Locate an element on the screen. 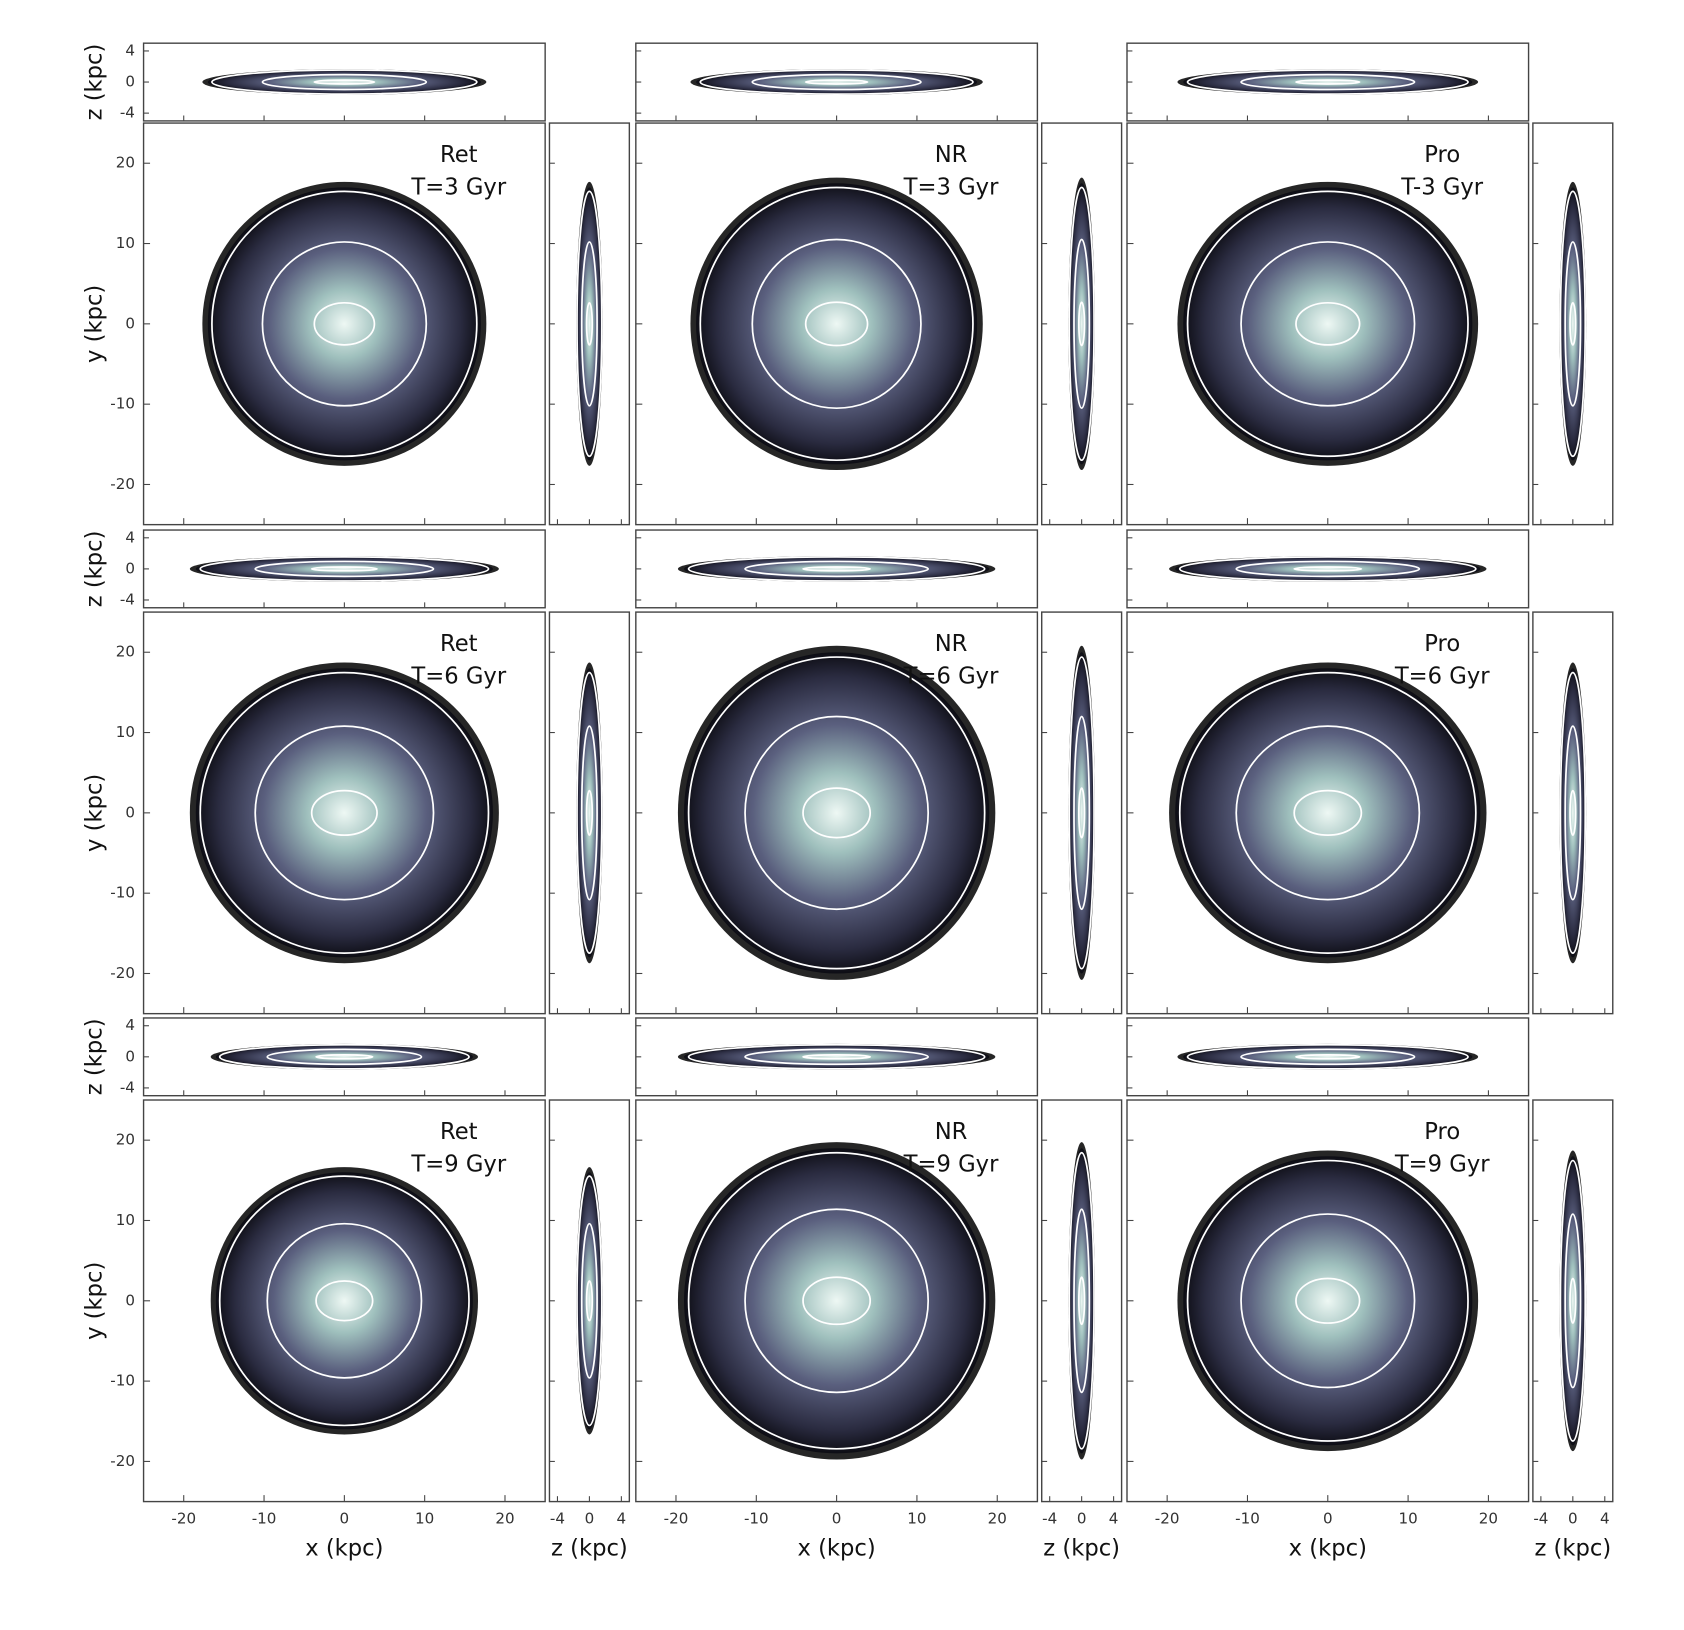 Image resolution: width=1684 pixels, height=1630 pixels. z-tick-label: 0 is located at coordinates (130, 568).